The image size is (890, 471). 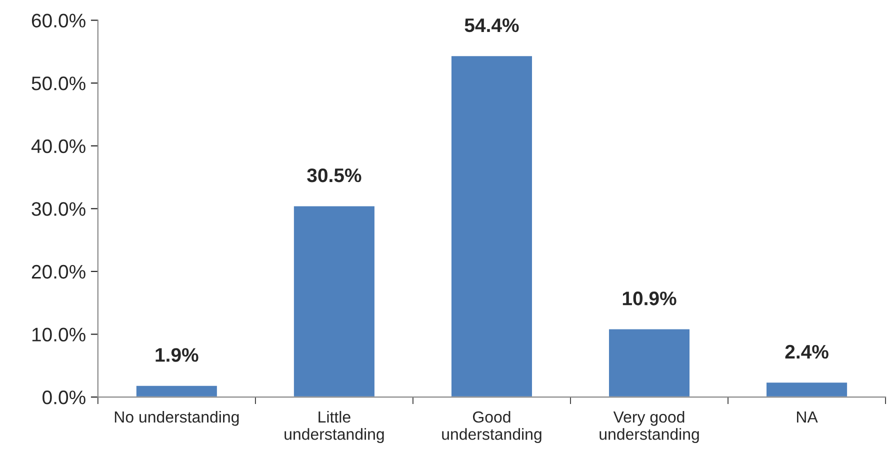 I want to click on data-label: 2.4%, so click(x=806, y=351).